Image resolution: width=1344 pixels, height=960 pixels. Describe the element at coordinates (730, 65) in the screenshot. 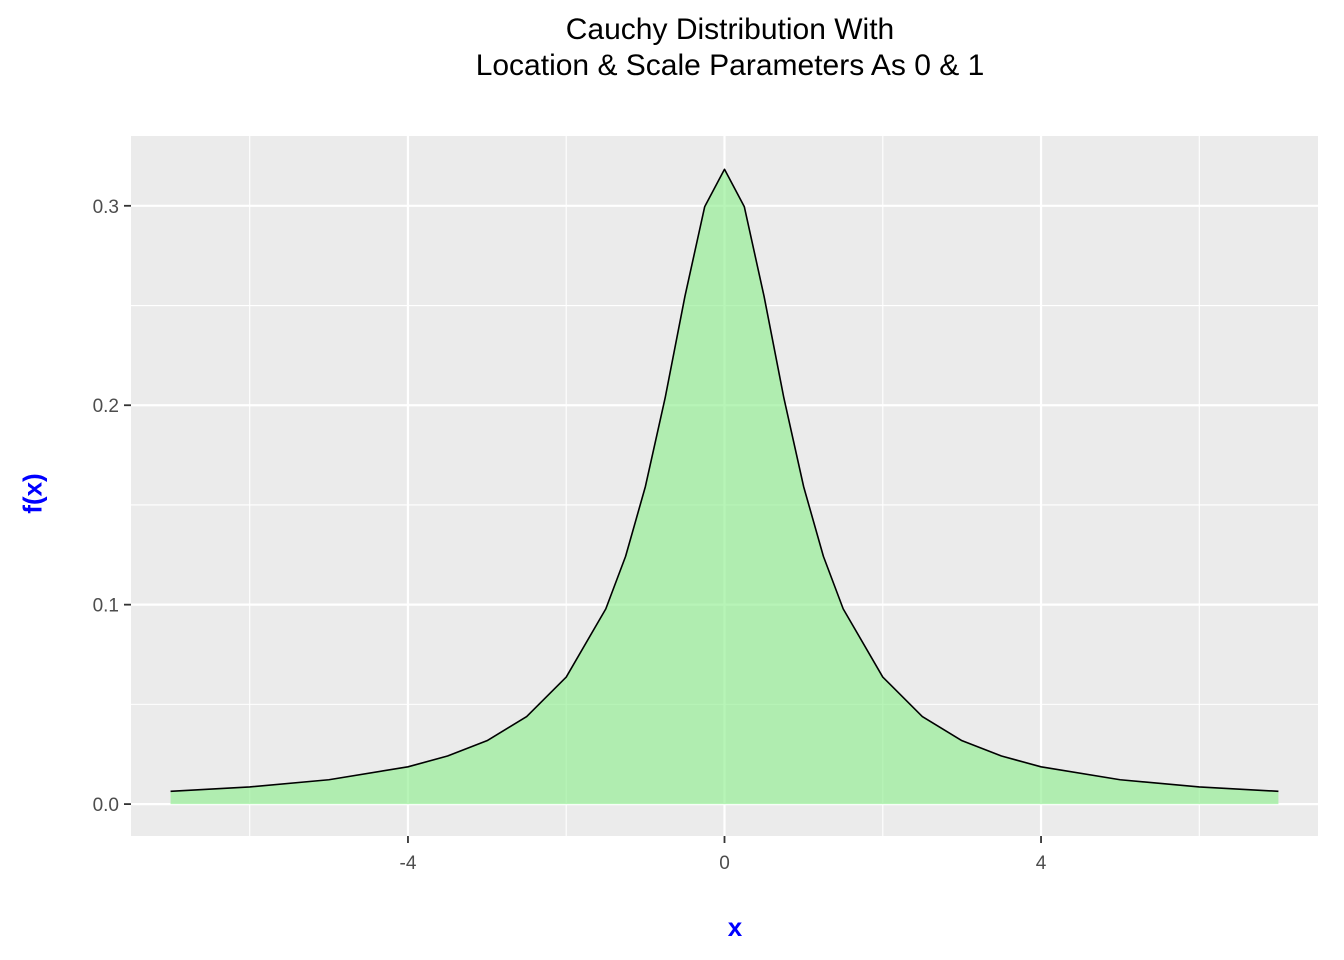

I see `chart-title-line-2: Location & Scale Parameters As 0 & 1` at that location.